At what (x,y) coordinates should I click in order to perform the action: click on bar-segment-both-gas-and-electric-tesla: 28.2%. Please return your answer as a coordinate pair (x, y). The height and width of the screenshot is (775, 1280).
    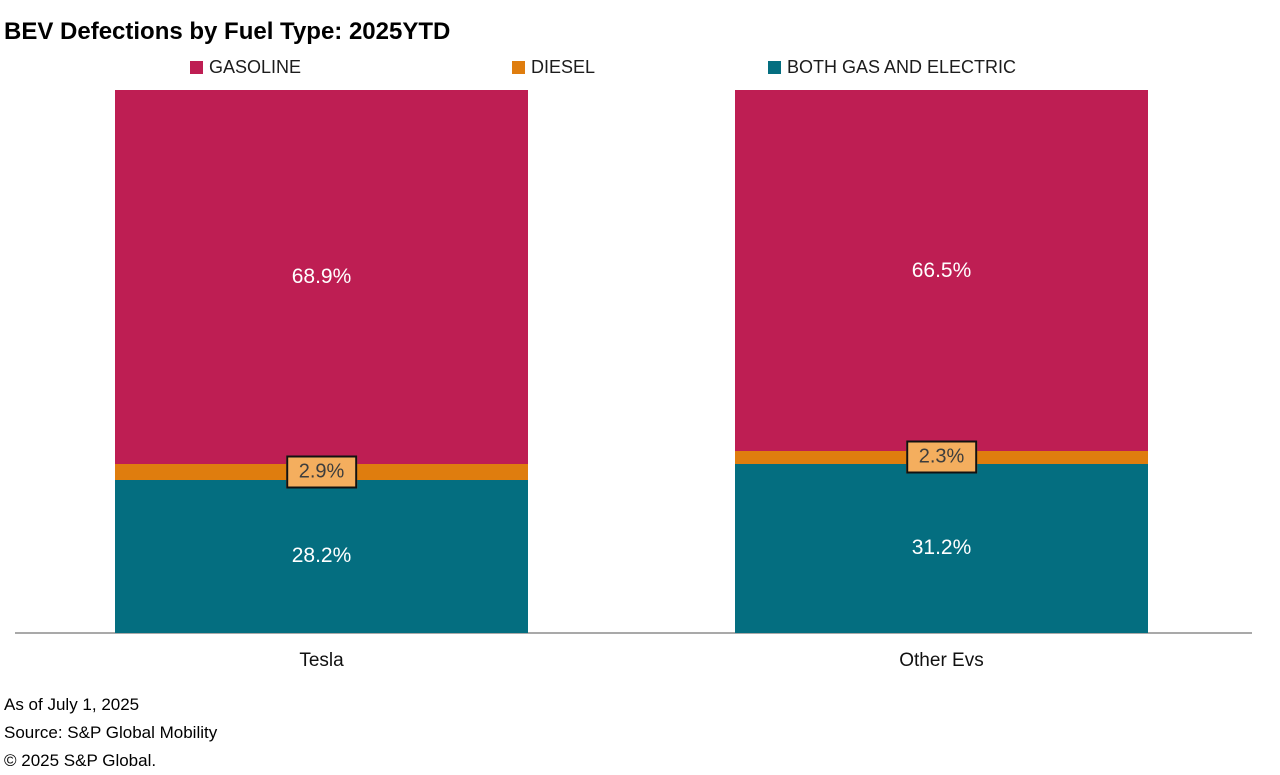
    Looking at the image, I should click on (321, 556).